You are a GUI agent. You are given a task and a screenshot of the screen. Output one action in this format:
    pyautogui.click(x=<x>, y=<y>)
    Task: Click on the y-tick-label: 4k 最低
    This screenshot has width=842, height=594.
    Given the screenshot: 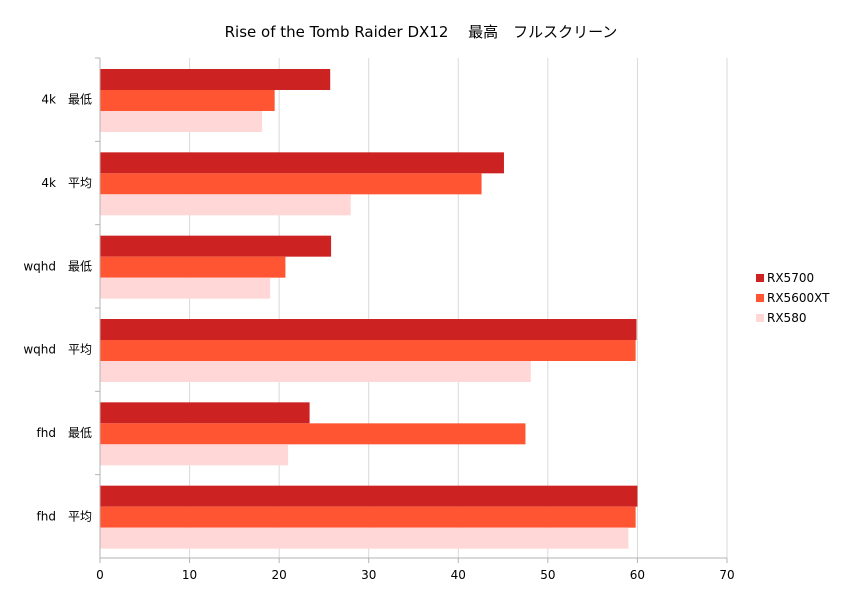 What is the action you would take?
    pyautogui.click(x=66, y=100)
    